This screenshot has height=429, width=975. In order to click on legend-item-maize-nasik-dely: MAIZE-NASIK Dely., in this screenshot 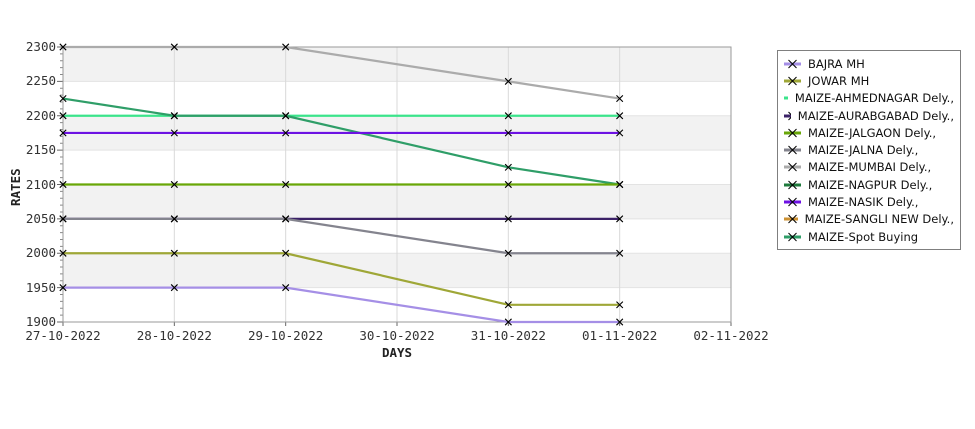, I will do `click(869, 201)`.